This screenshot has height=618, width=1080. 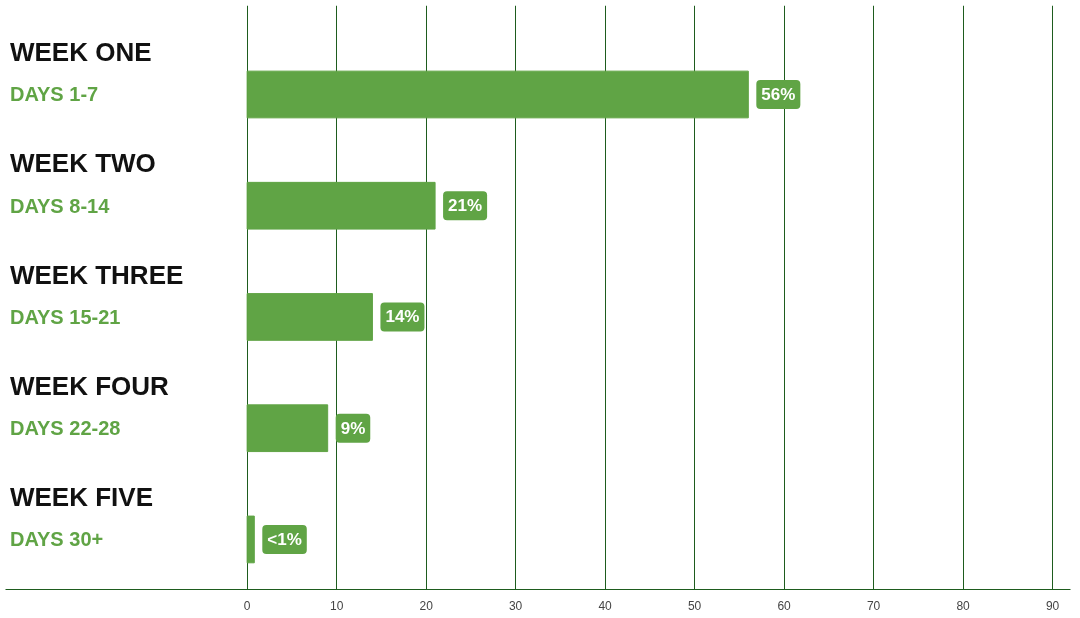 I want to click on y-tick-label: WEEK FOUR DAYS 22-28, so click(x=89, y=405).